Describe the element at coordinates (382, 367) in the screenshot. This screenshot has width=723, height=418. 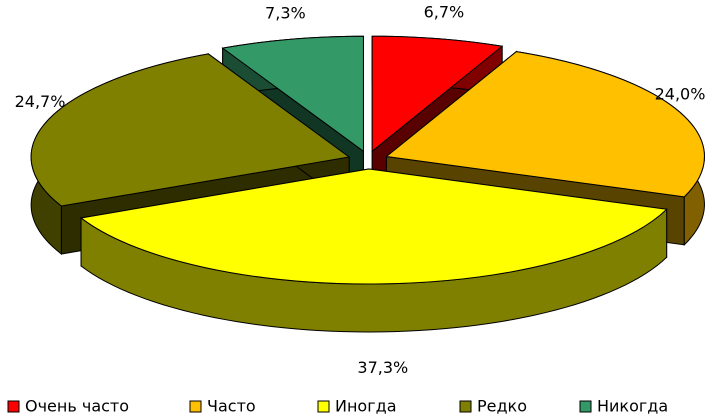
I see `data-label: 37,3%` at that location.